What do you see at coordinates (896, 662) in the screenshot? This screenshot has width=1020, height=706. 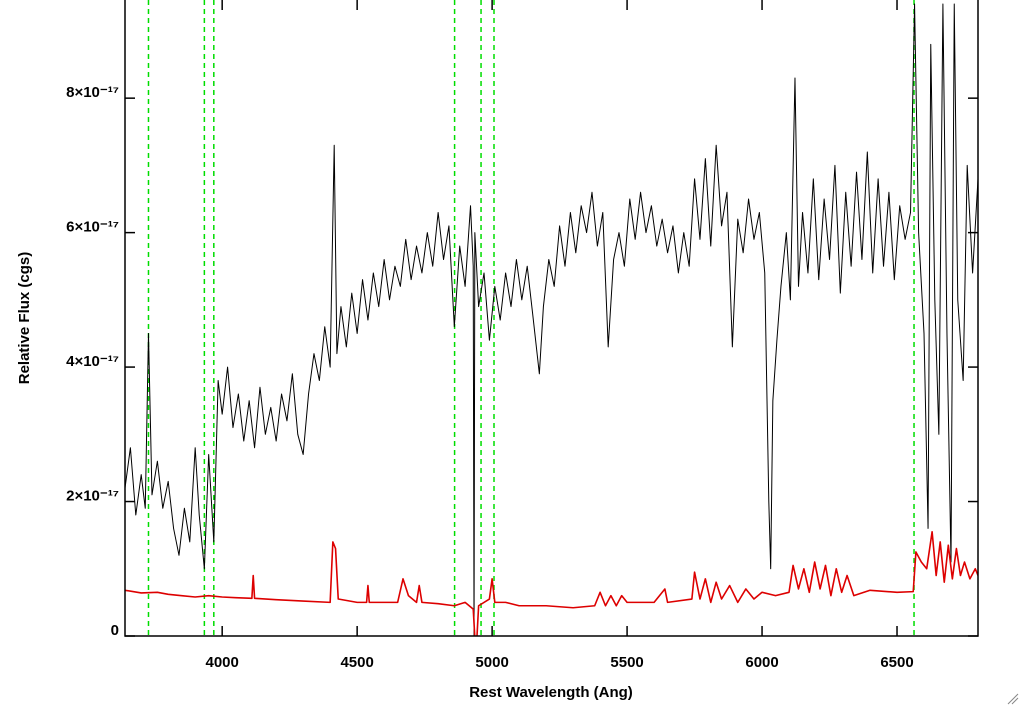 I see `x-tick-label: 6500` at bounding box center [896, 662].